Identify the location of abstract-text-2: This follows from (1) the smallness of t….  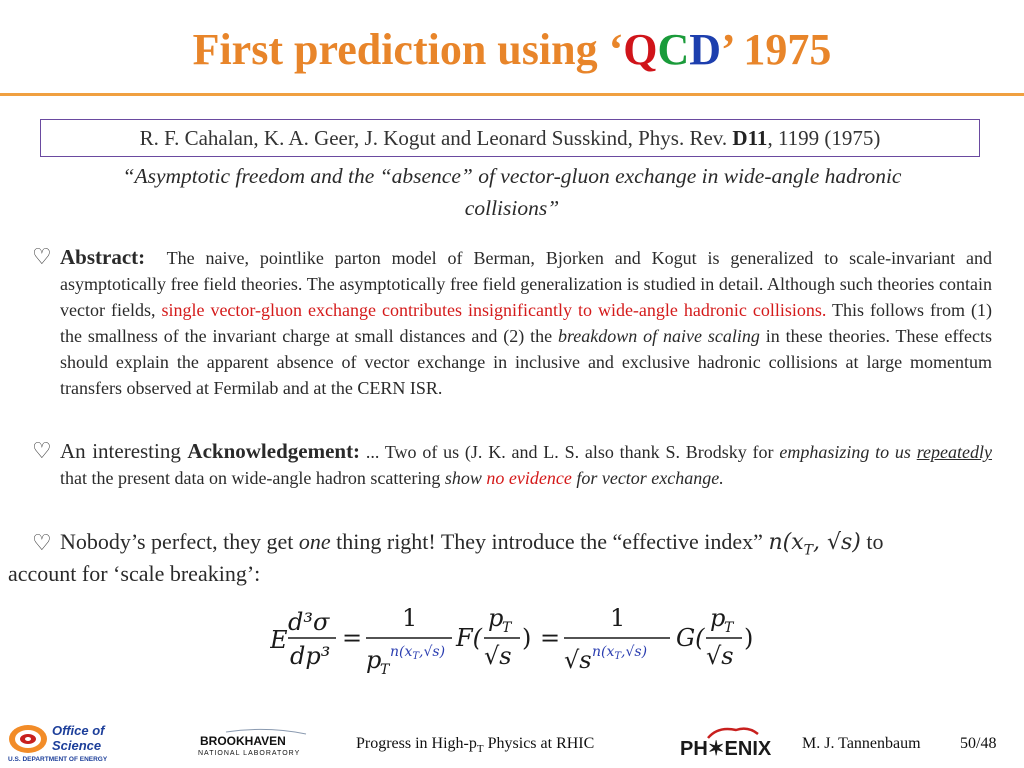
(526, 323).